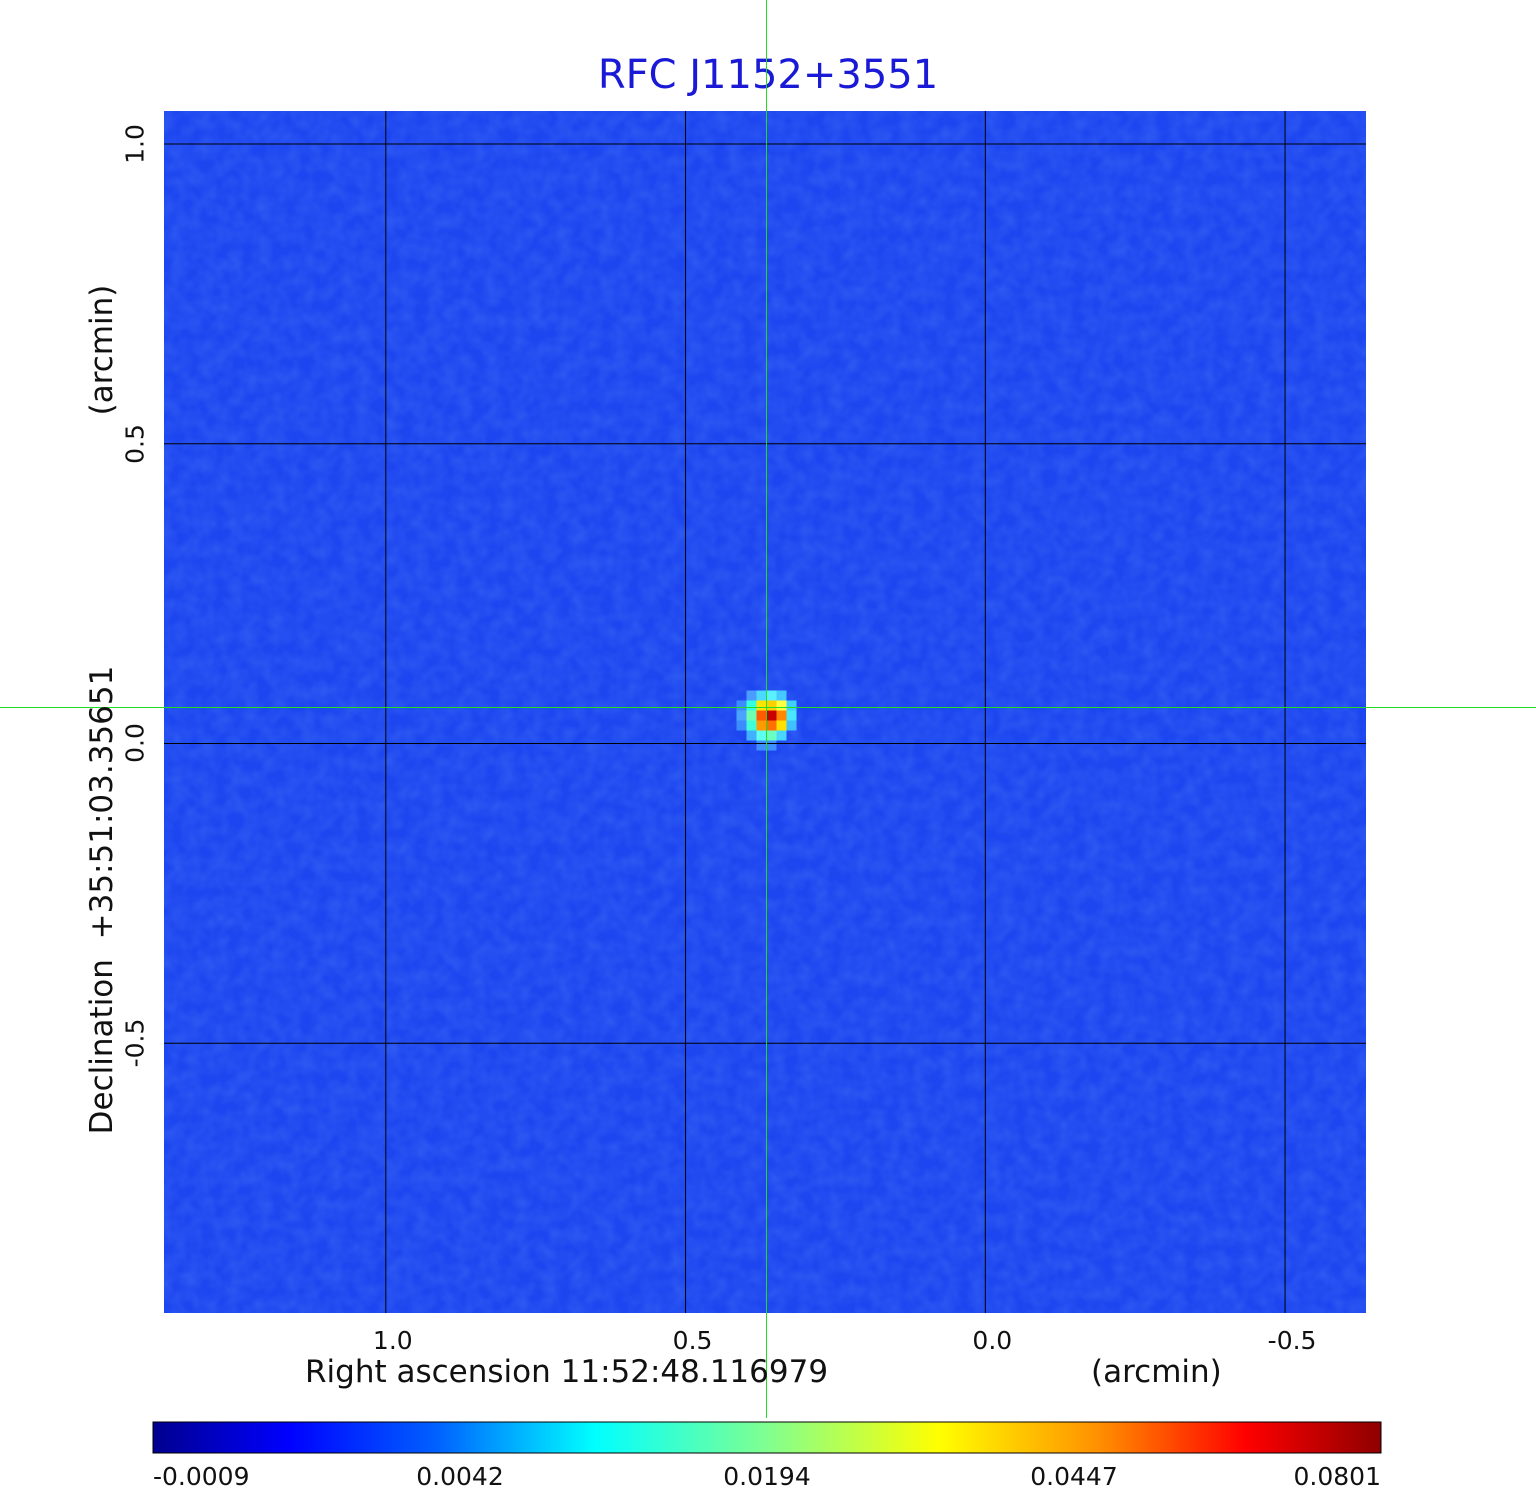 This screenshot has height=1511, width=1536. What do you see at coordinates (135, 144) in the screenshot?
I see `y-tick-label: 1.0` at bounding box center [135, 144].